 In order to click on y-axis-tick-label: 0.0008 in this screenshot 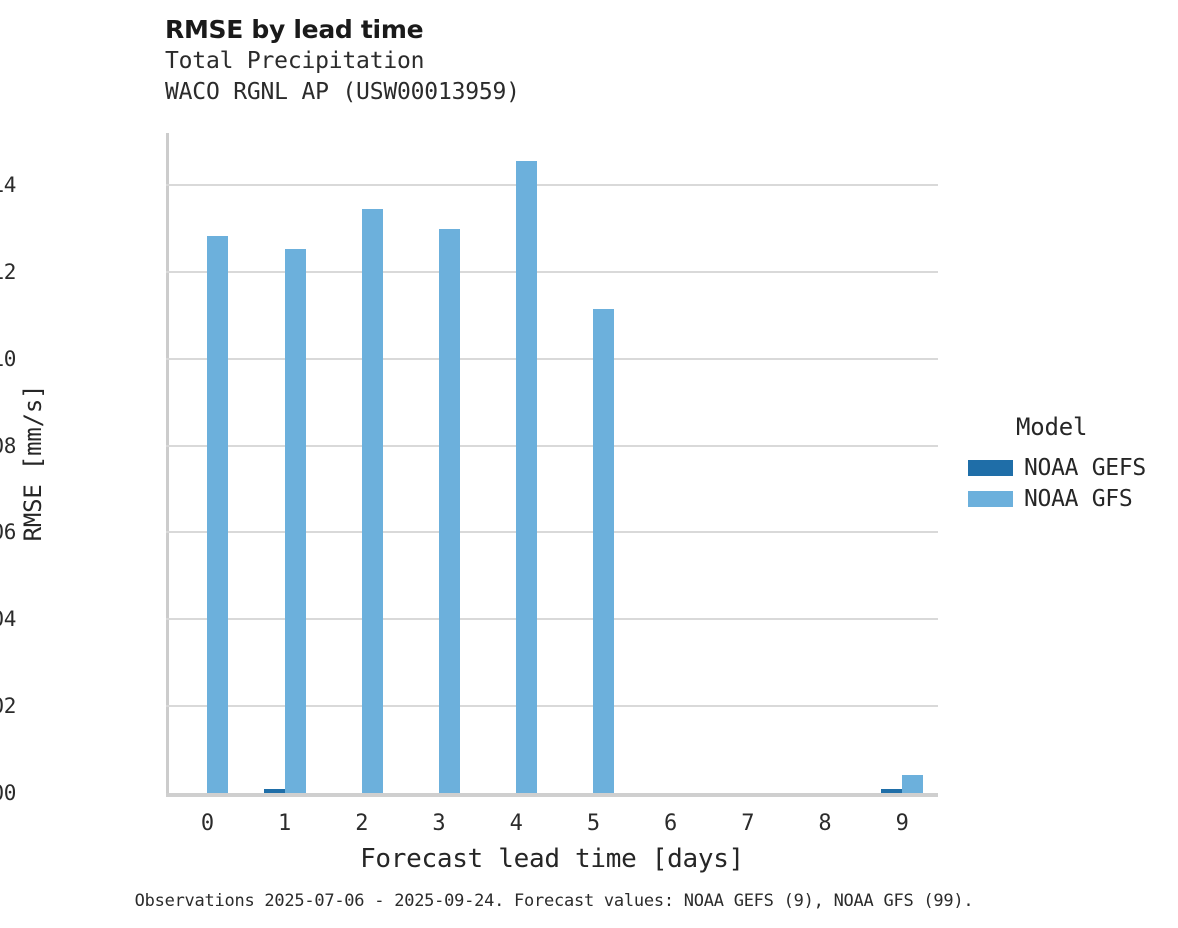, I will do `click(8, 445)`.